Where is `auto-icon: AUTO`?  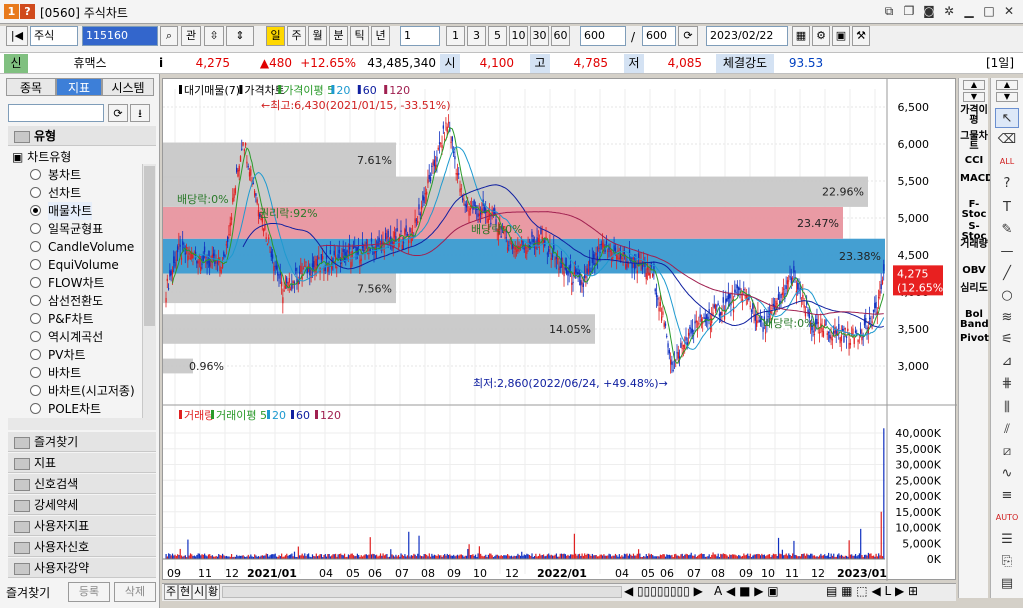 auto-icon: AUTO is located at coordinates (1007, 517).